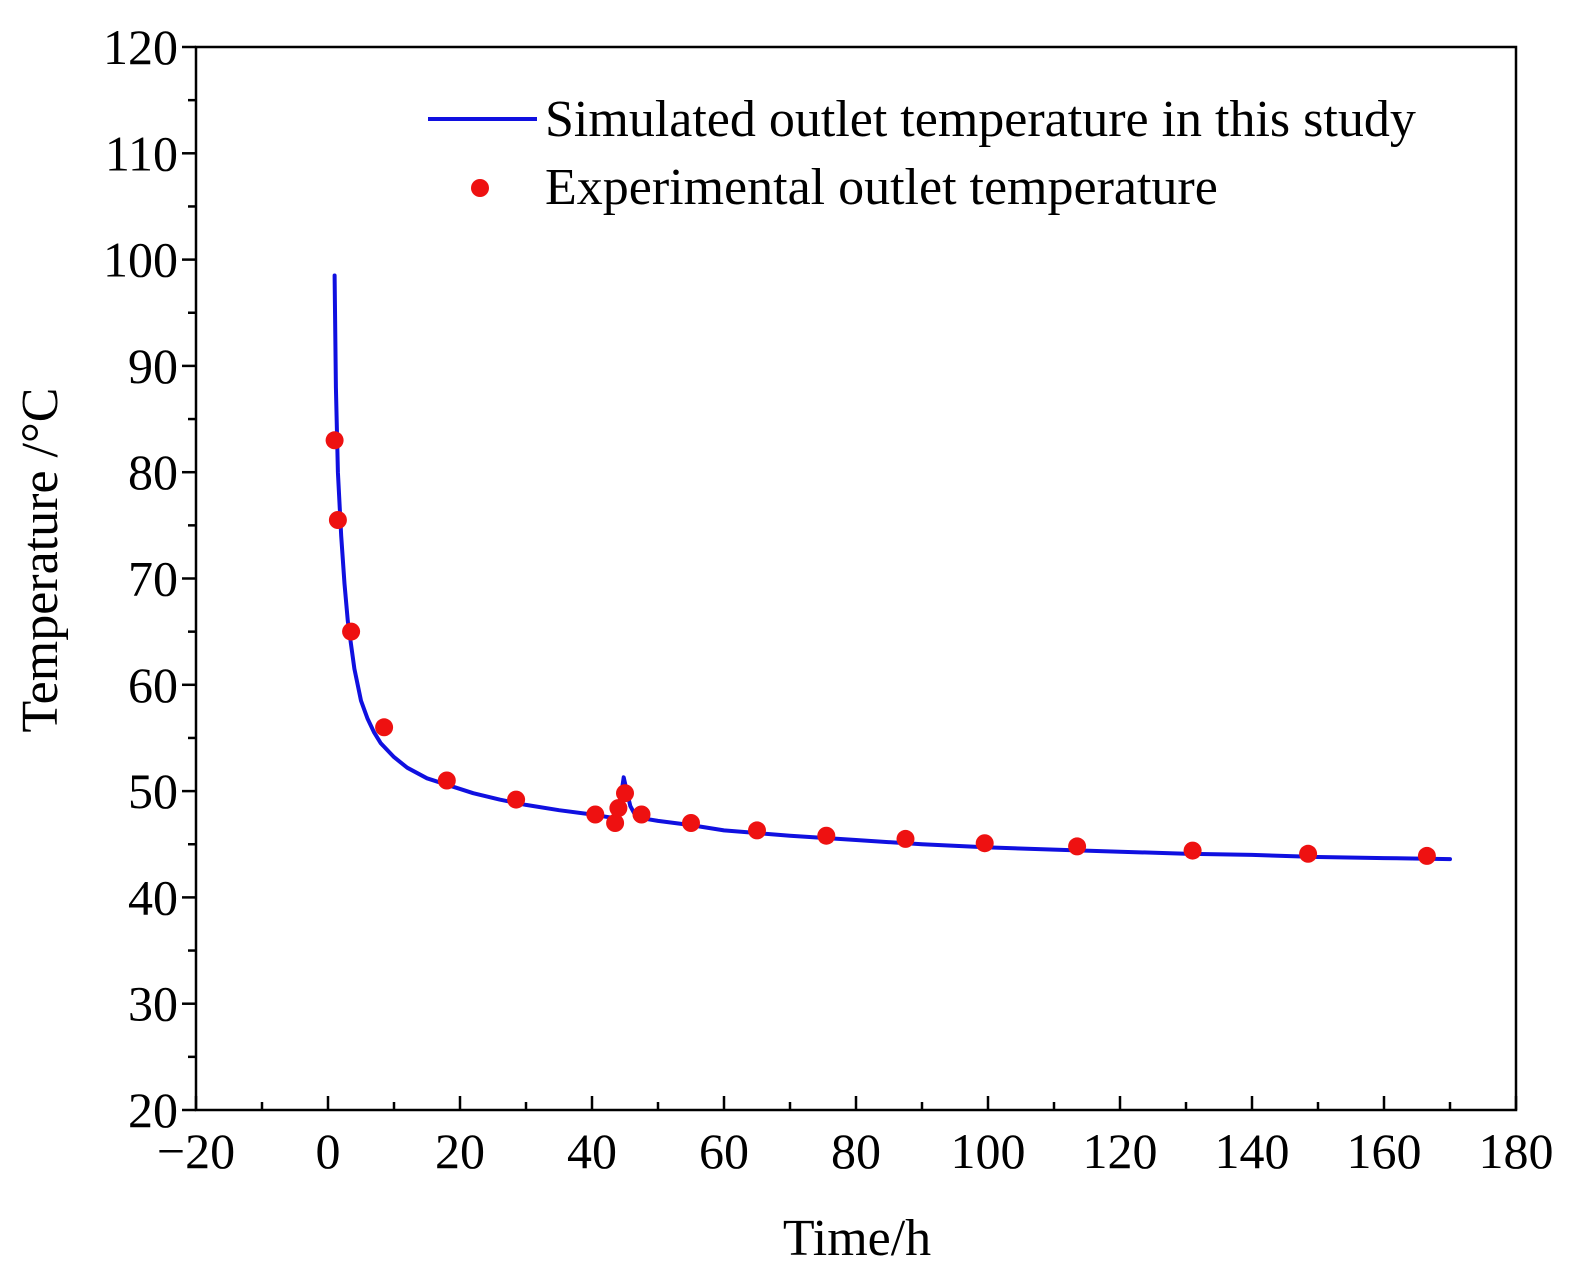 This screenshot has height=1279, width=1578. I want to click on legend-dot-swatch, so click(480, 188).